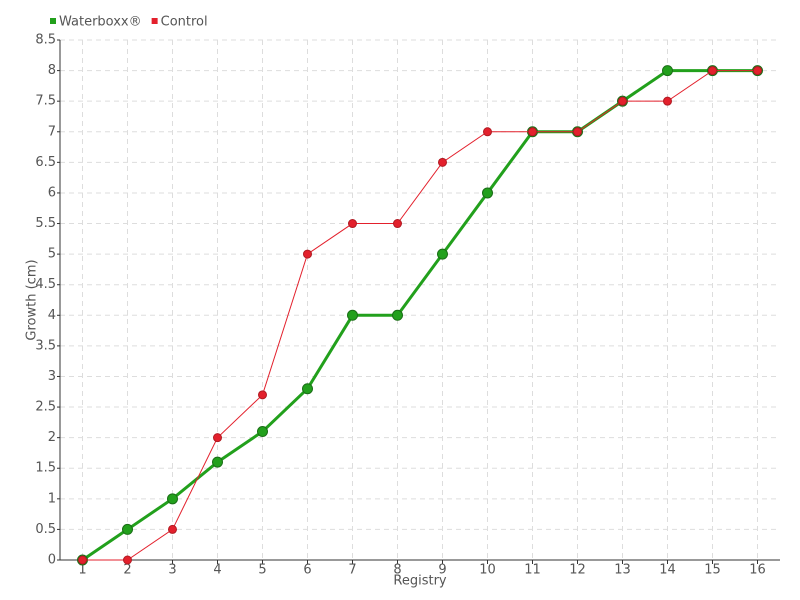 The image size is (800, 600). I want to click on x-tick-label: 5, so click(262, 570).